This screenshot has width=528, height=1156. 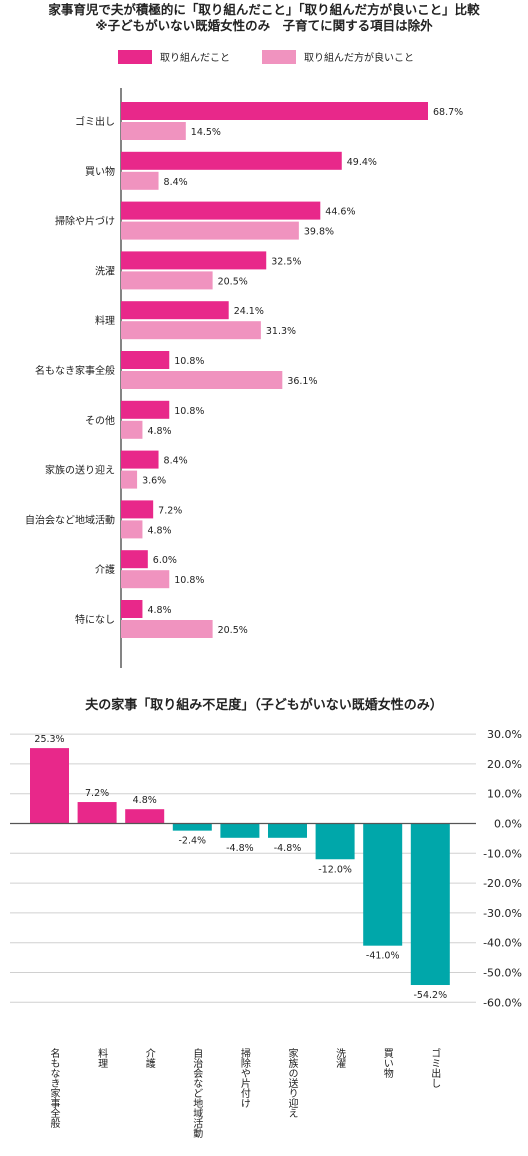 What do you see at coordinates (359, 57) in the screenshot?
I see `legend-label-2: 取り組んだ方が良いこと` at bounding box center [359, 57].